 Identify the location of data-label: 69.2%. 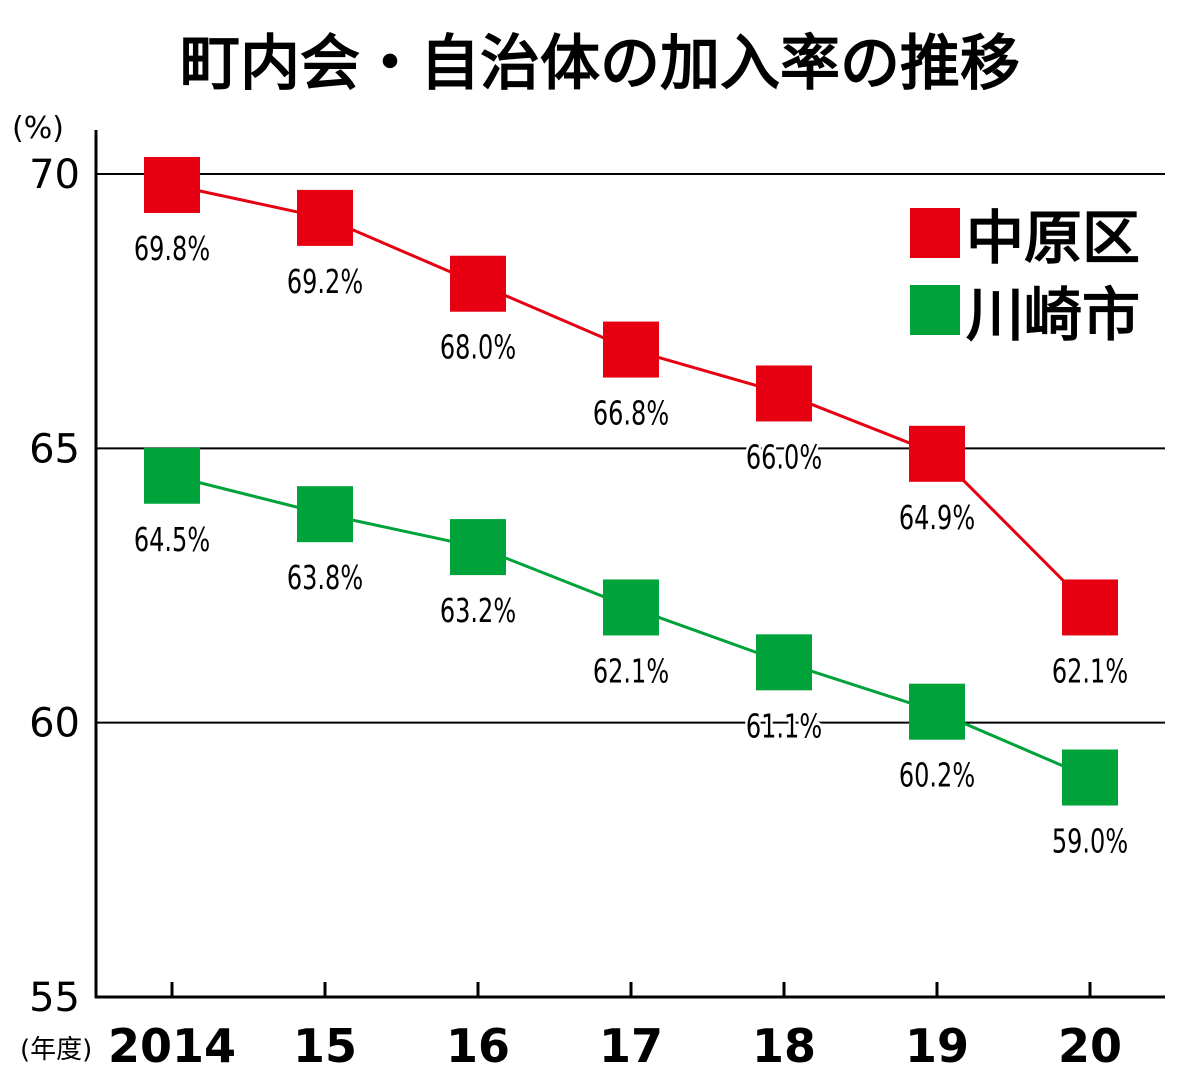
(325, 281).